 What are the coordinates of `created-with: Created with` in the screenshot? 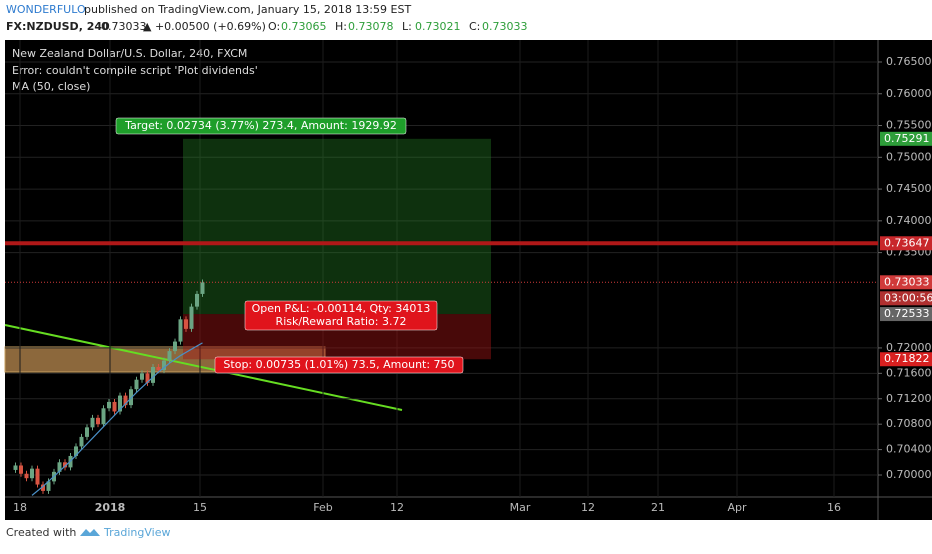 It's located at (41, 532).